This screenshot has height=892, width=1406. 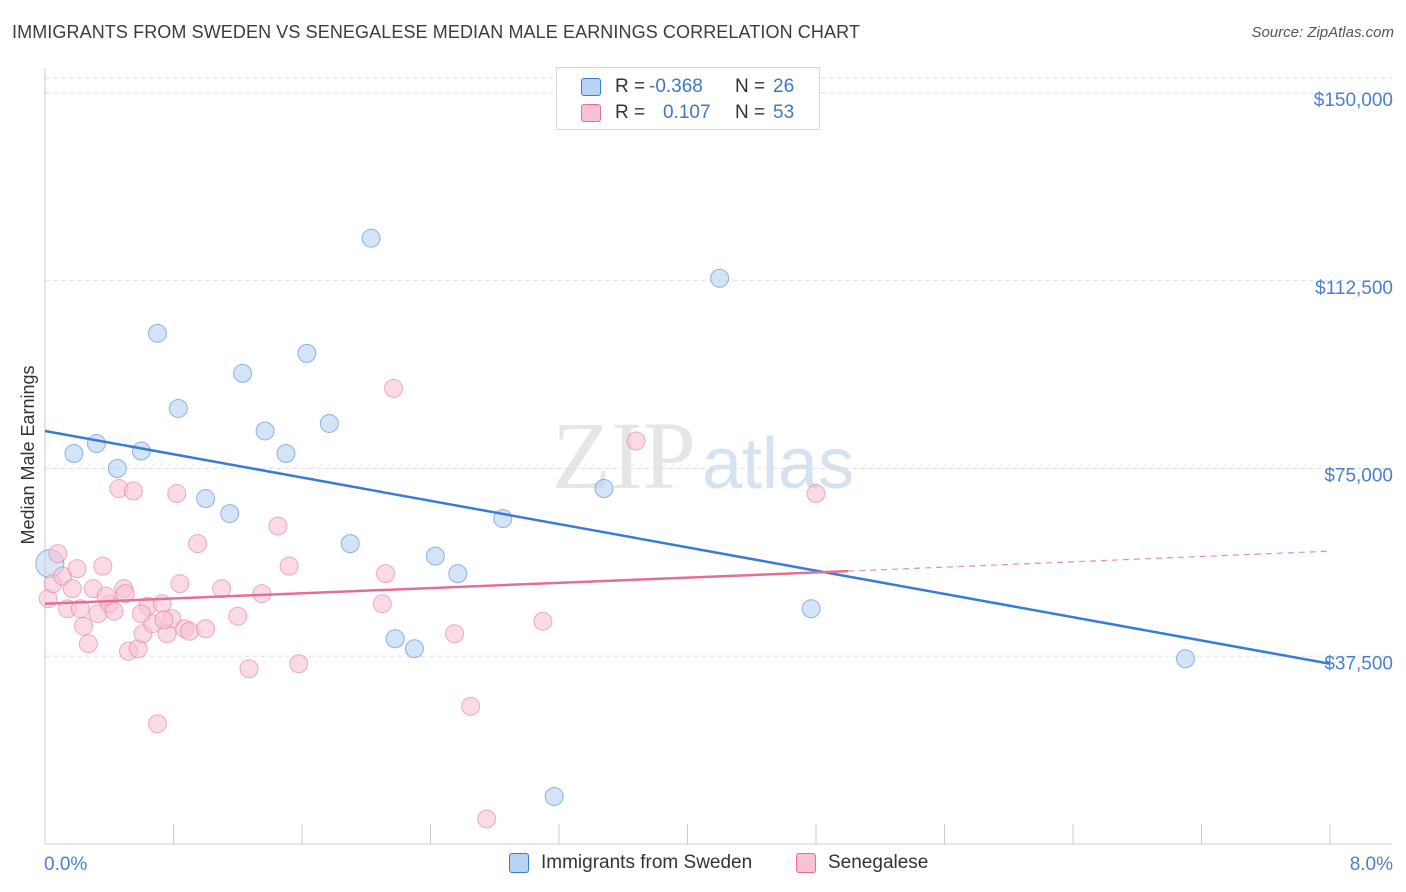 I want to click on legend-swatch-senegalese, so click(x=591, y=113).